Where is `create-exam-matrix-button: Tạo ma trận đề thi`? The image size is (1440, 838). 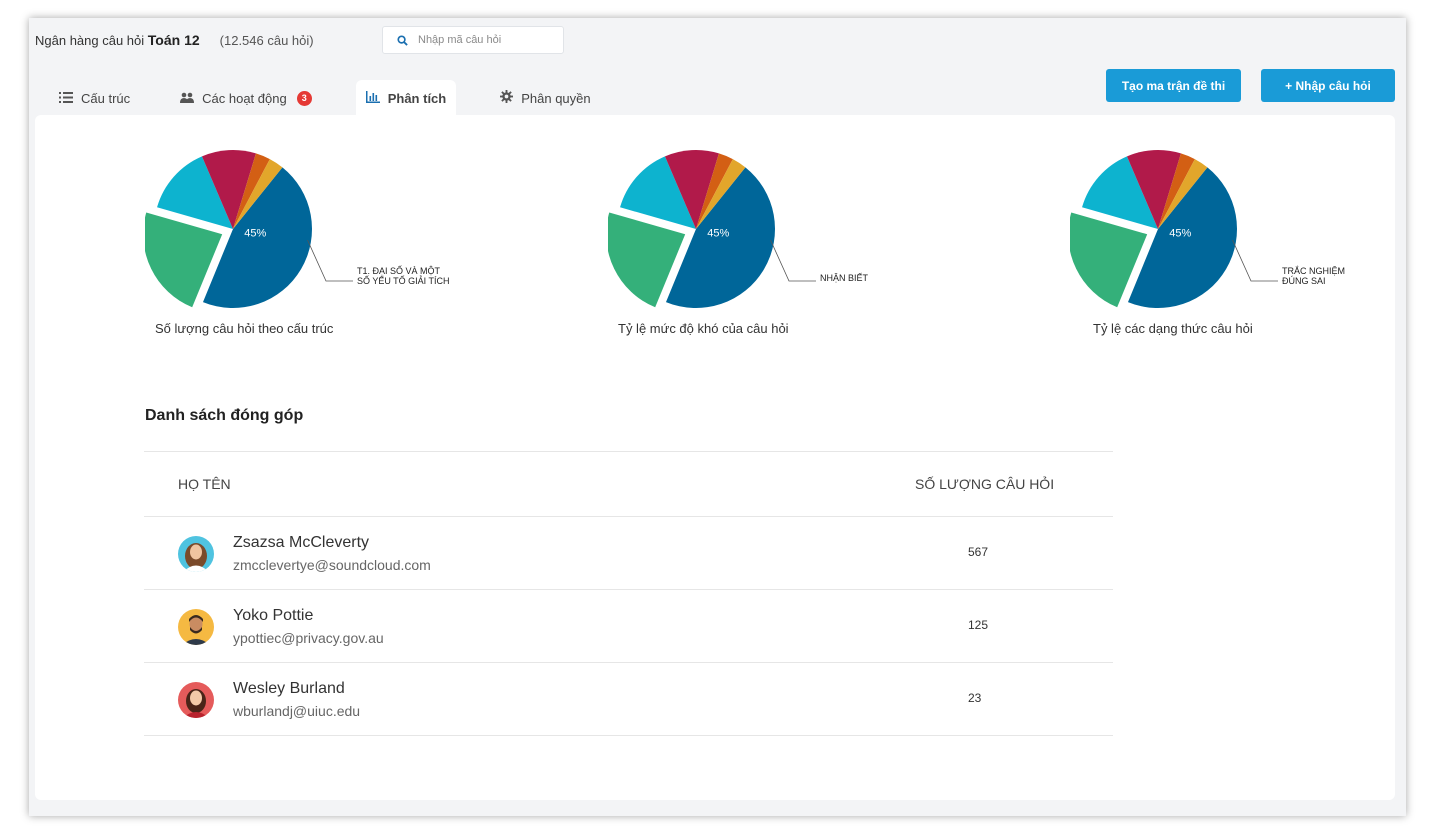 create-exam-matrix-button: Tạo ma trận đề thi is located at coordinates (1173, 85).